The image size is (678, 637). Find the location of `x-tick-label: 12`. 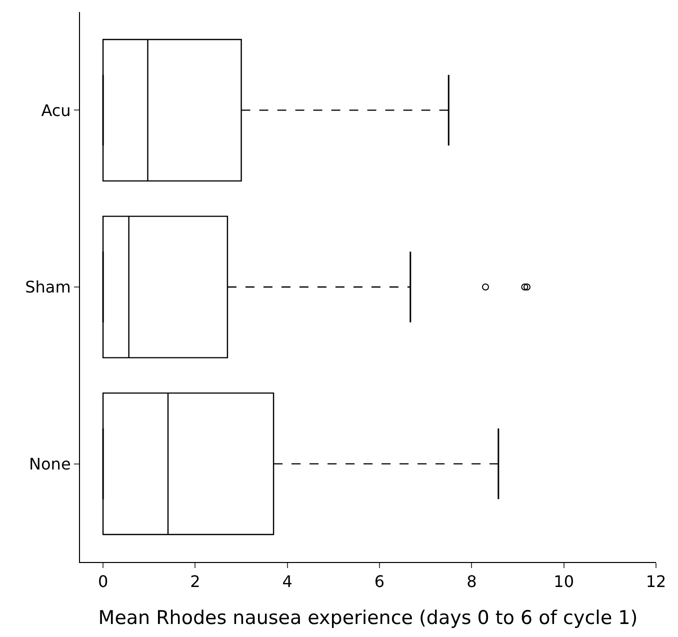

x-tick-label: 12 is located at coordinates (656, 582).